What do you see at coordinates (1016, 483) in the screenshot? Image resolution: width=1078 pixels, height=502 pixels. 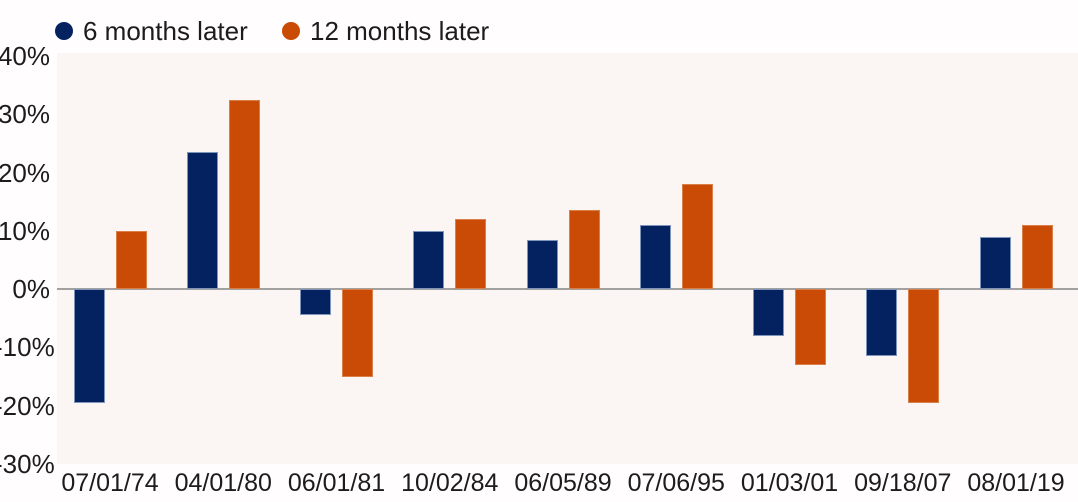 I see `x-axis-tick-label: 08/01/19` at bounding box center [1016, 483].